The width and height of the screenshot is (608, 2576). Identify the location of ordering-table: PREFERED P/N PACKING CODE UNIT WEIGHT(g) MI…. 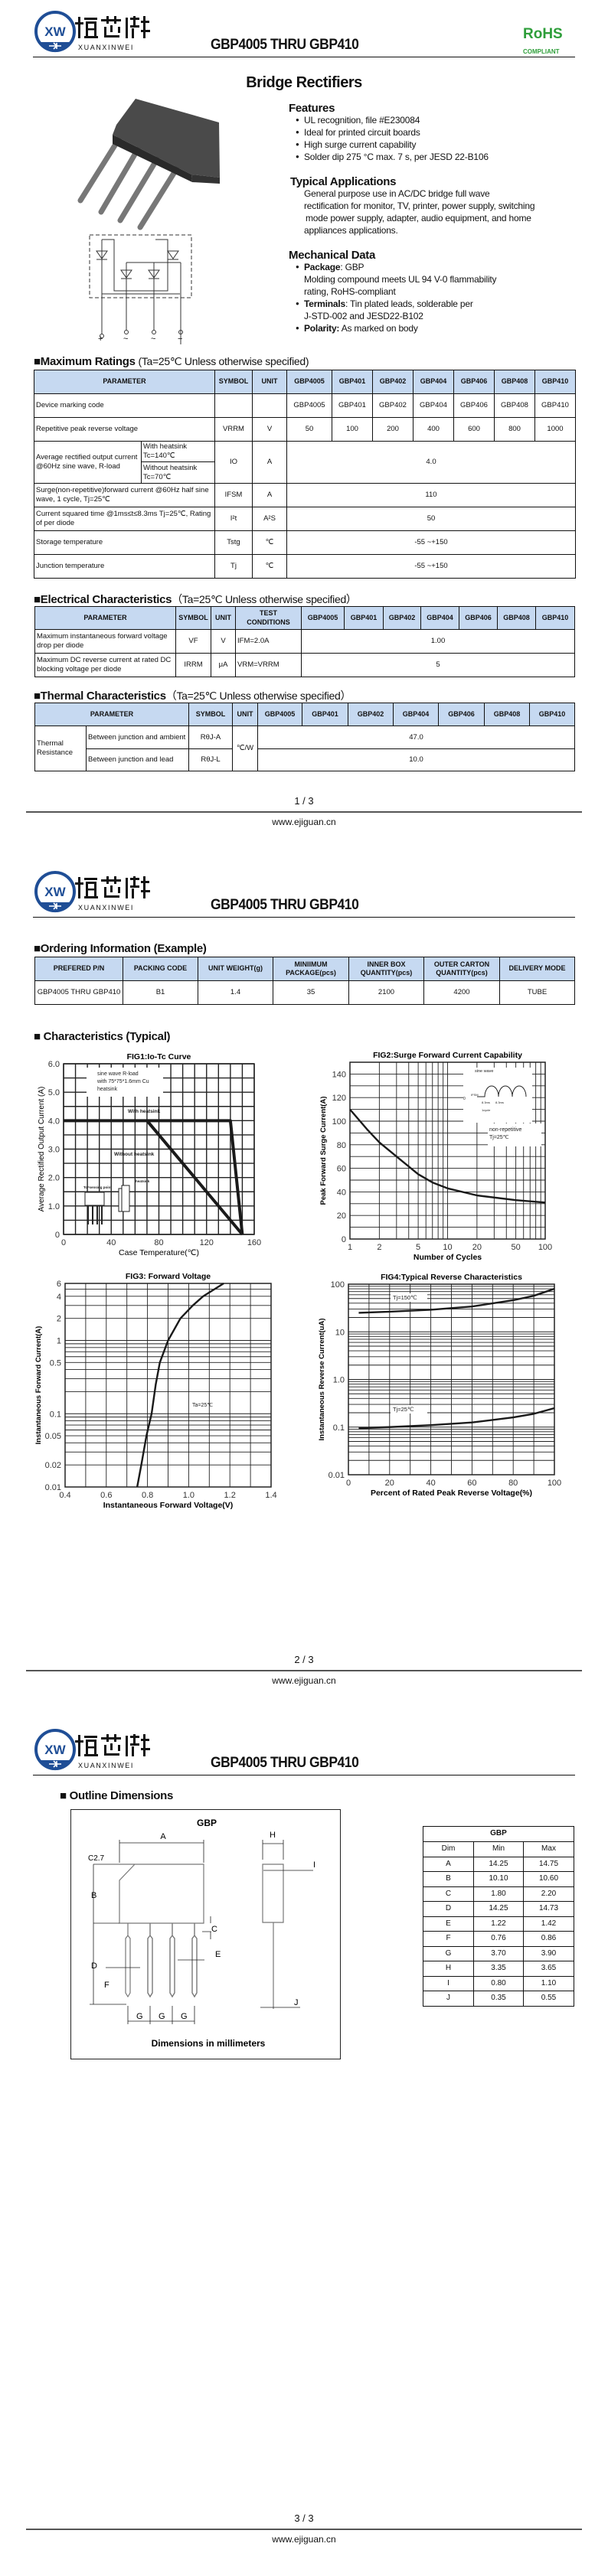
(304, 981).